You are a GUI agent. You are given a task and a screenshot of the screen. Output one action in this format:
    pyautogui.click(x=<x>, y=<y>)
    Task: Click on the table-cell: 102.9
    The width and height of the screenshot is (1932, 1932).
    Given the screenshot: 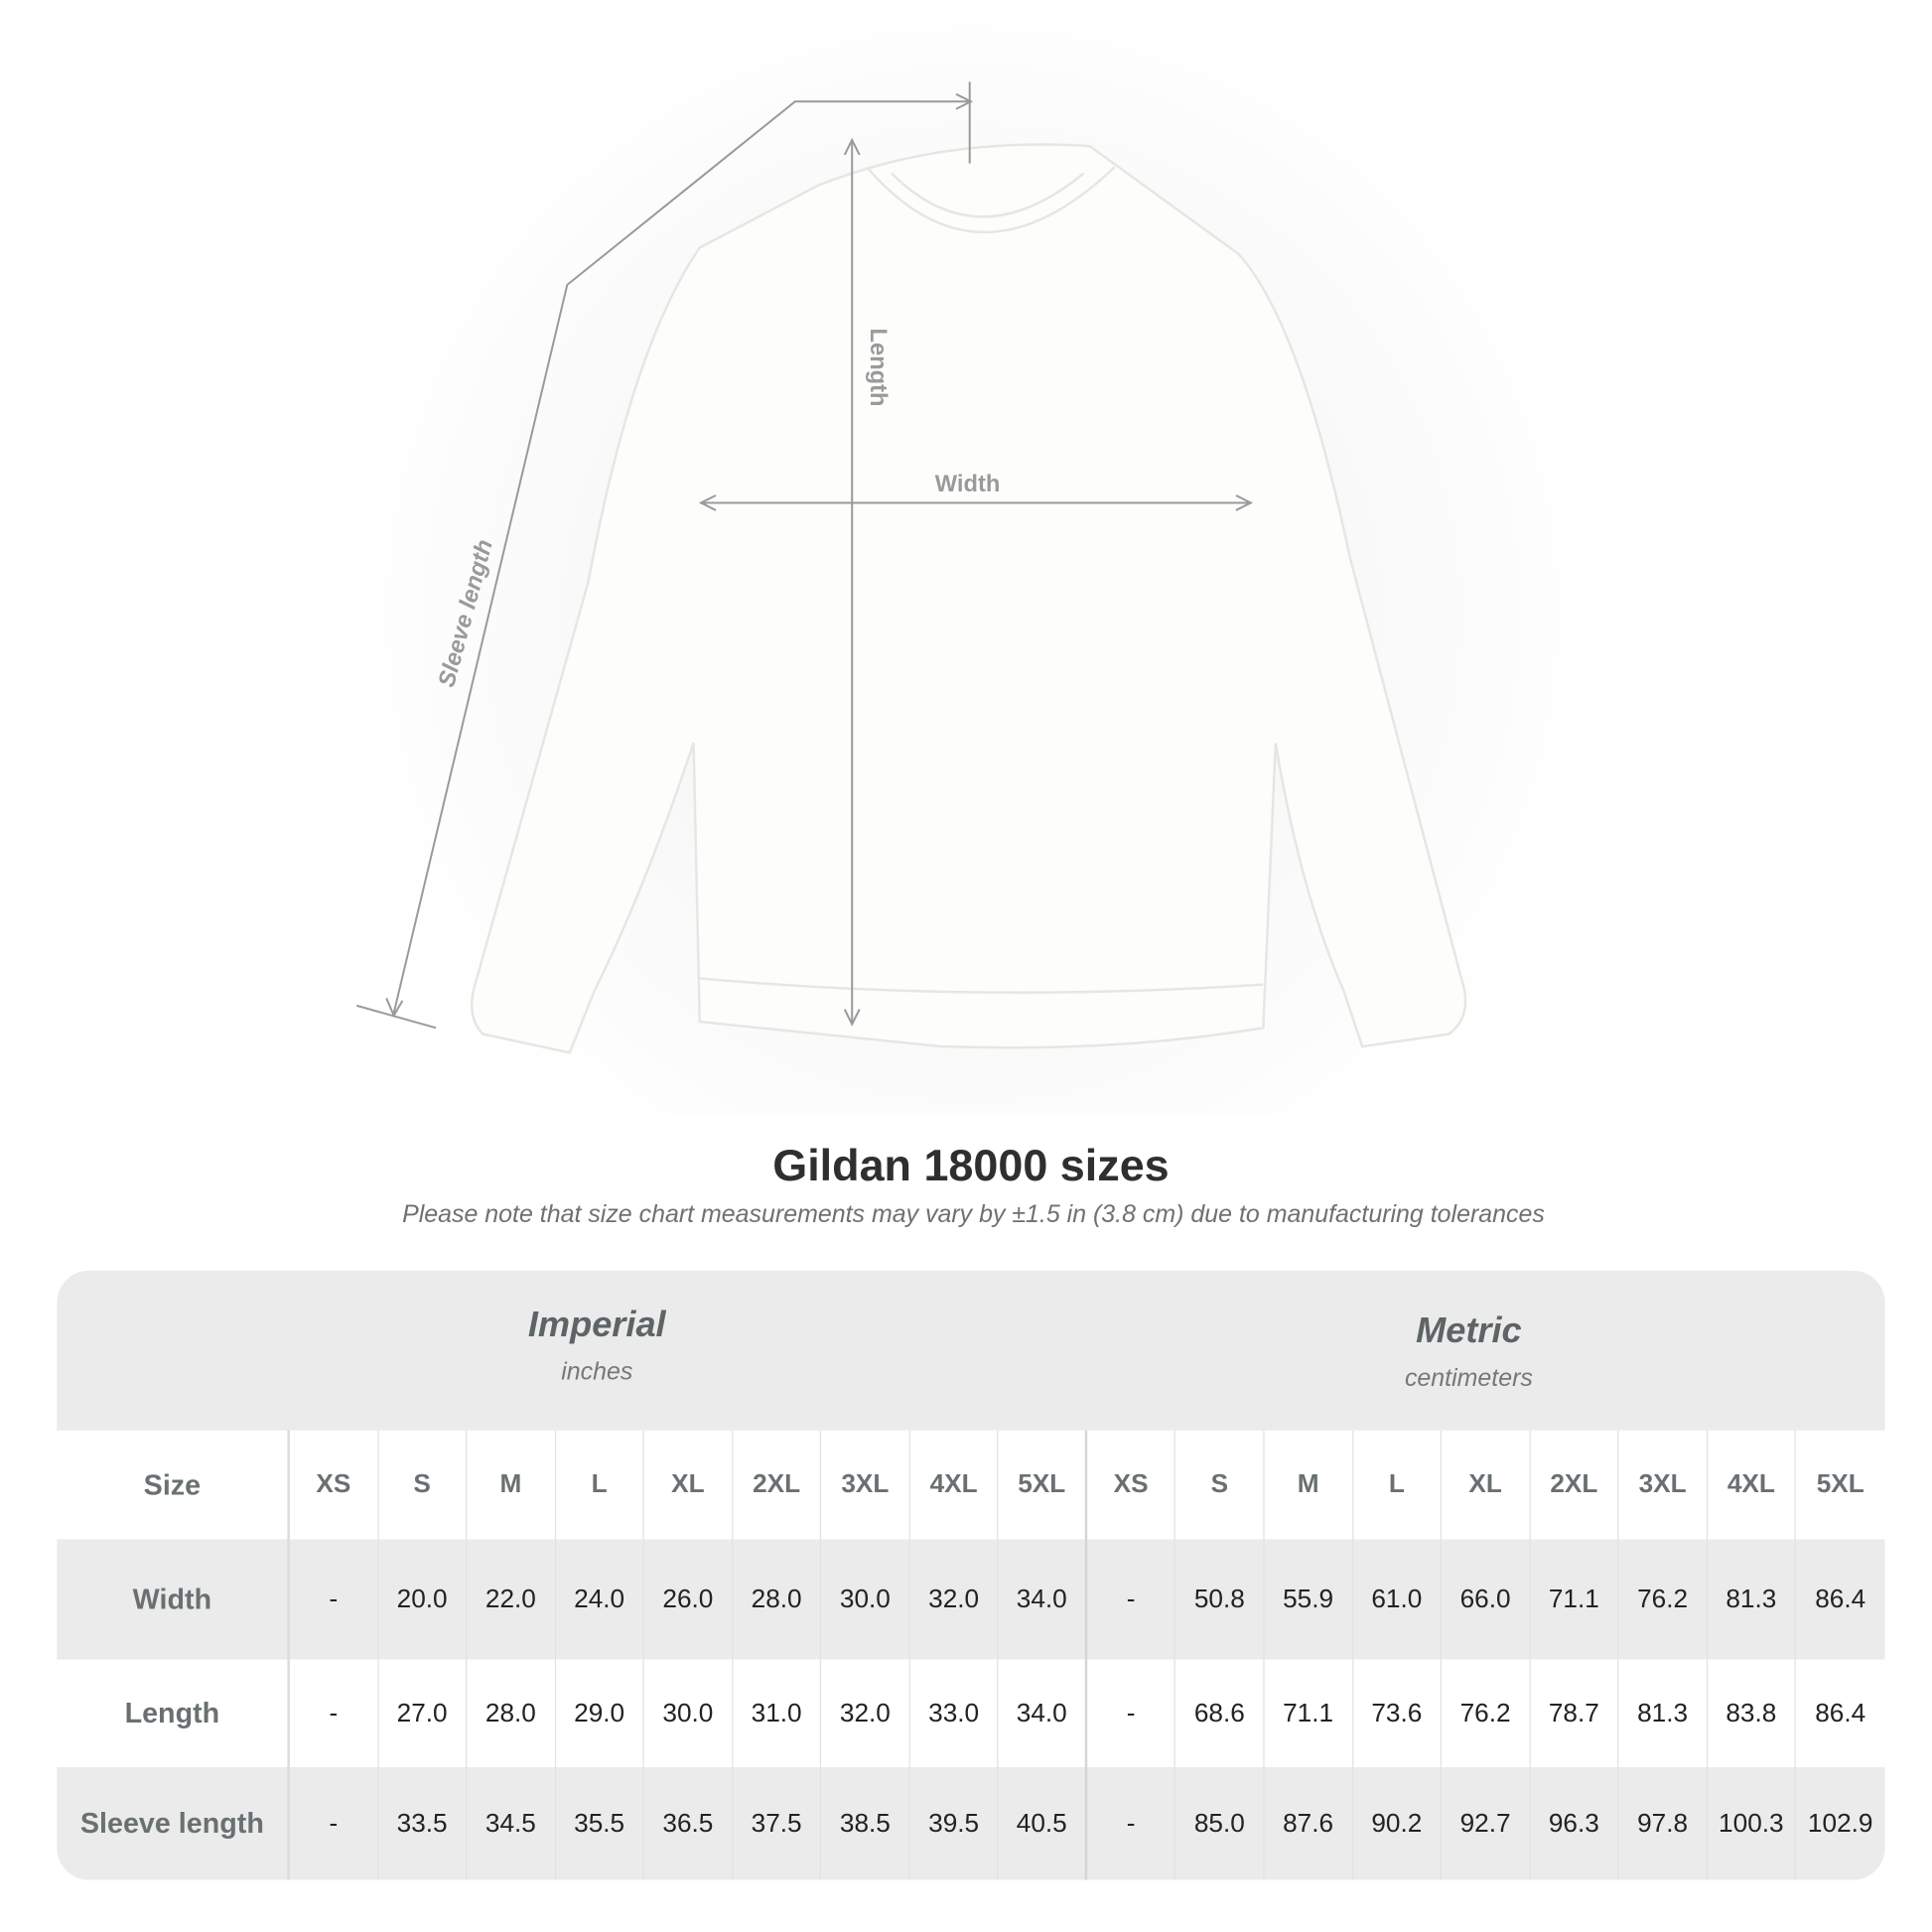 What is the action you would take?
    pyautogui.click(x=1840, y=1823)
    